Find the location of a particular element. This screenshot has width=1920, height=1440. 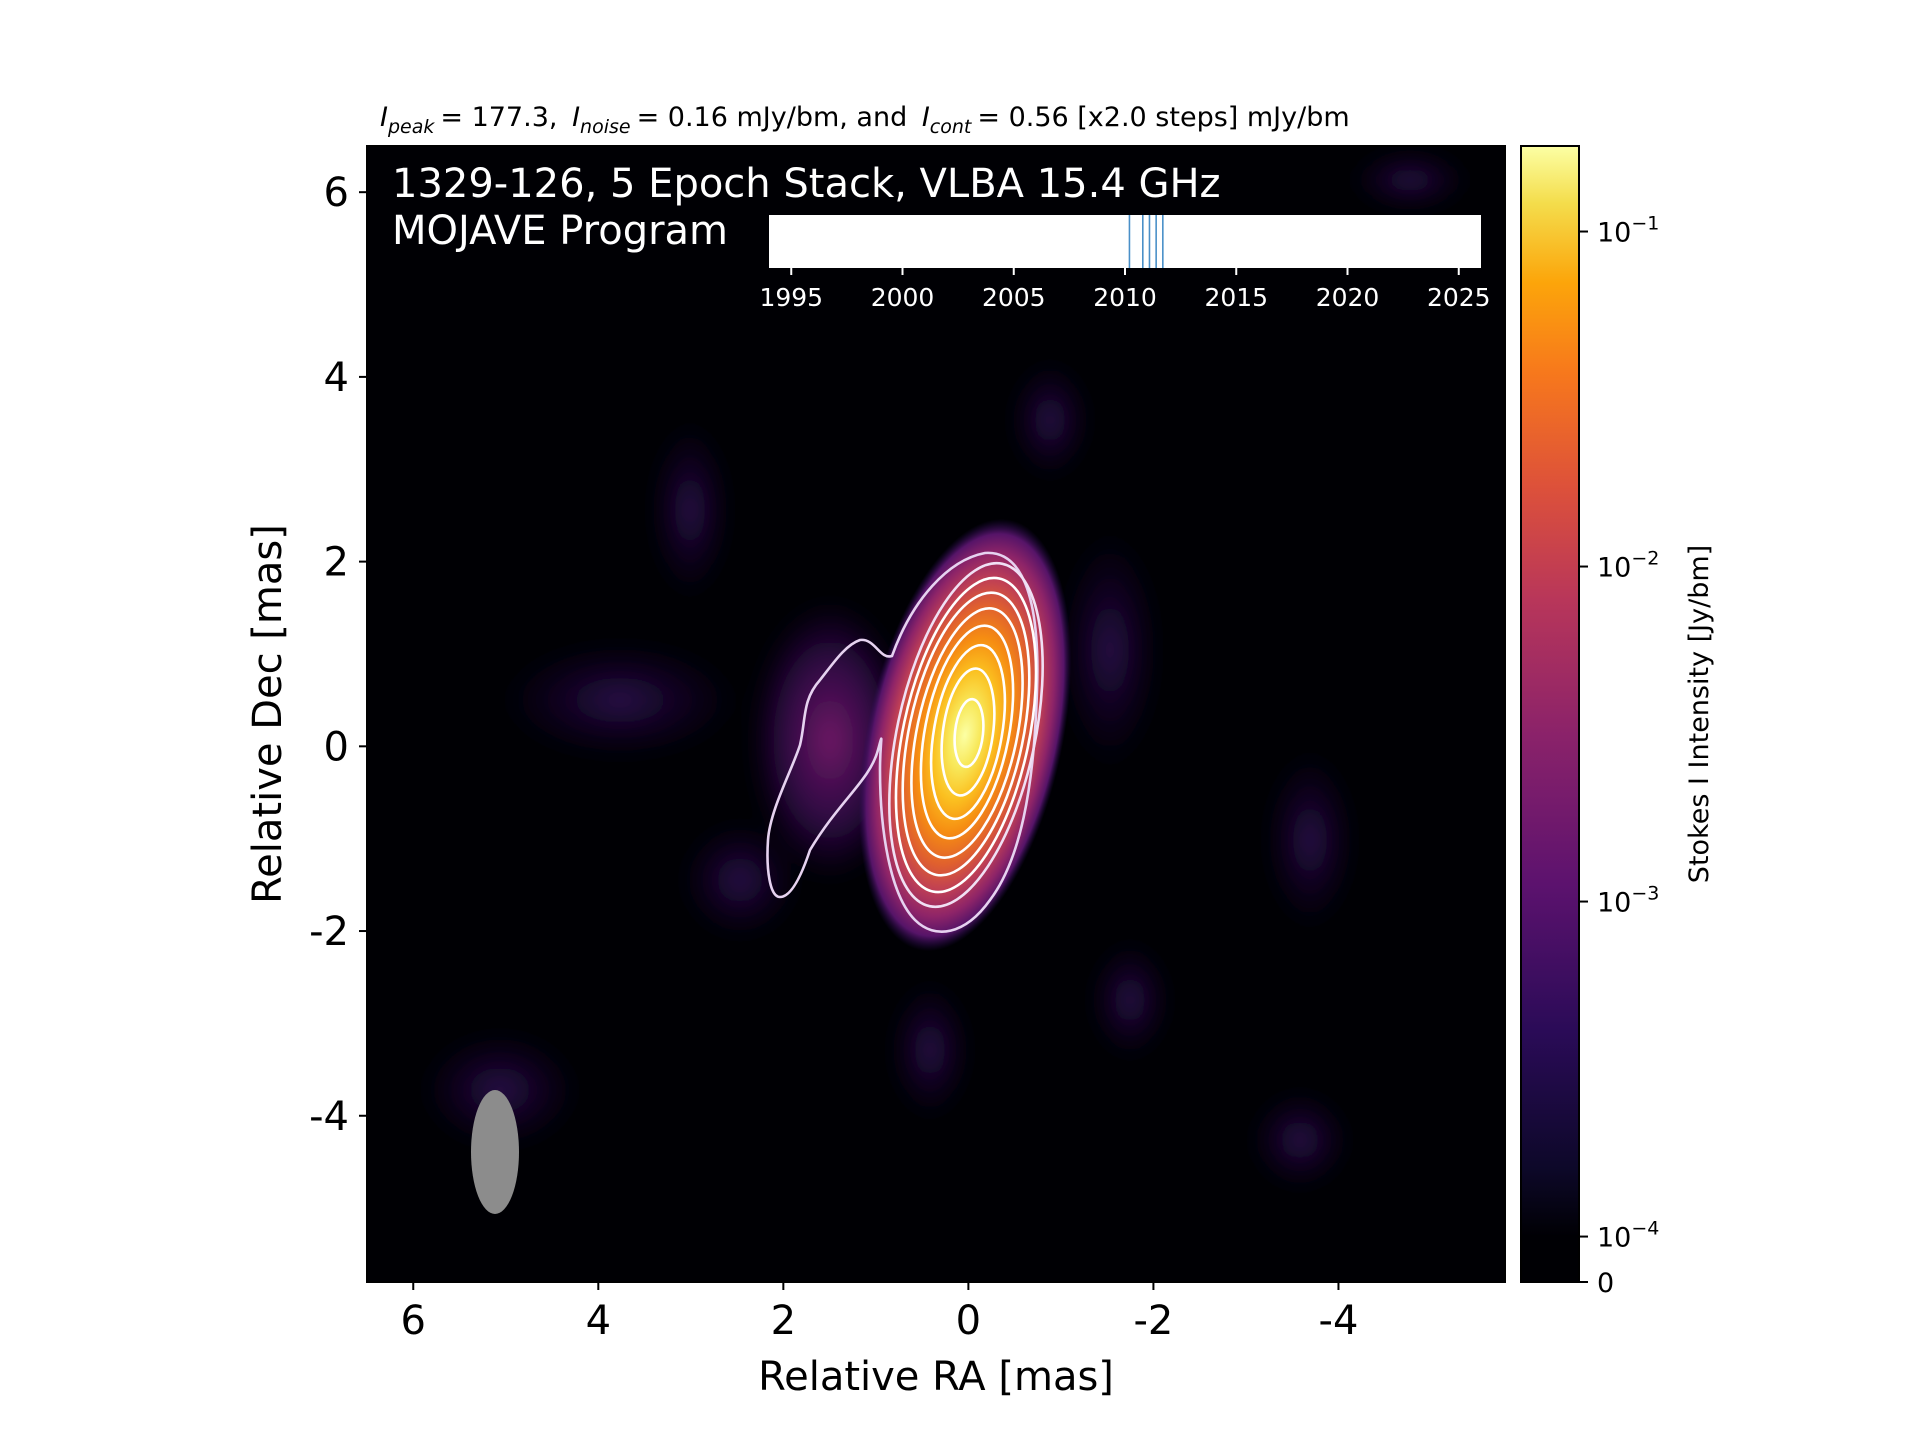

beam-ellipse is located at coordinates (495, 1152).